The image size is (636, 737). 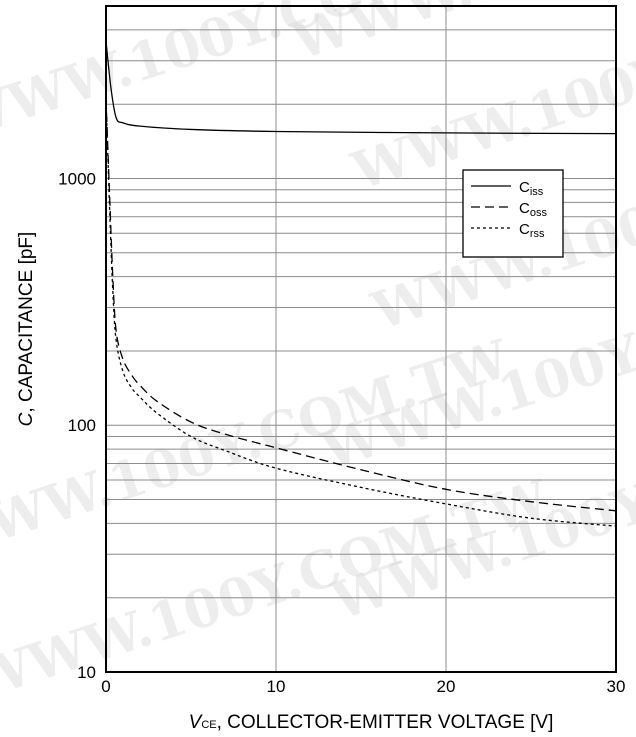 I want to click on y-tick-label: 1000, so click(x=77, y=178).